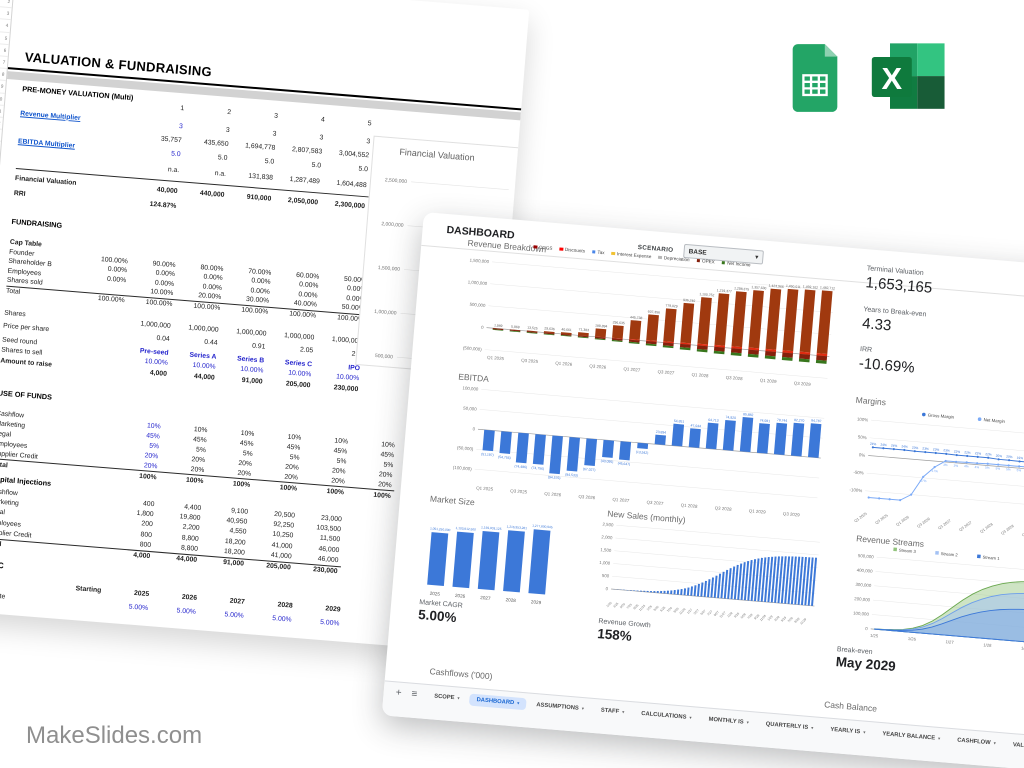 This screenshot has height=768, width=1024. I want to click on tab-cashflow: CASHFLOW ▾, so click(977, 742).